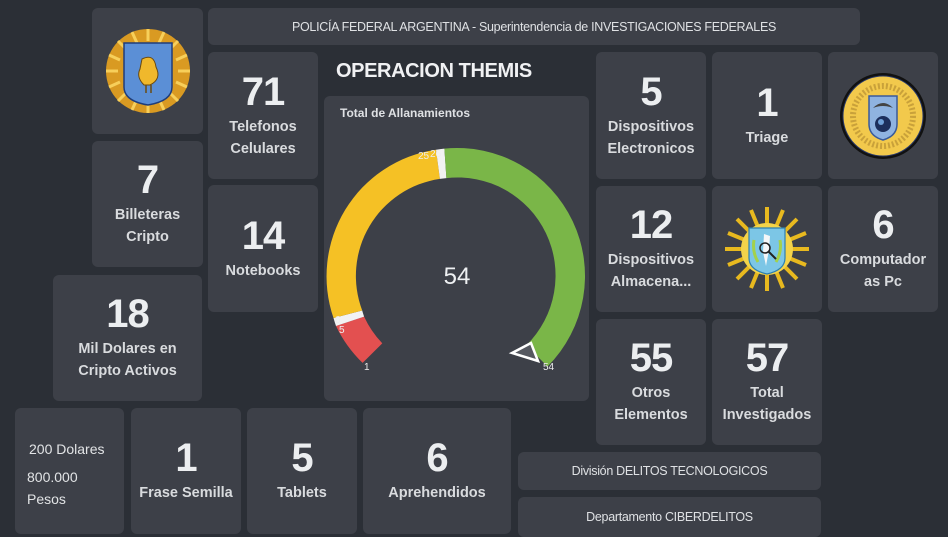 The image size is (948, 537). What do you see at coordinates (147, 180) in the screenshot?
I see `tile-value: 7` at bounding box center [147, 180].